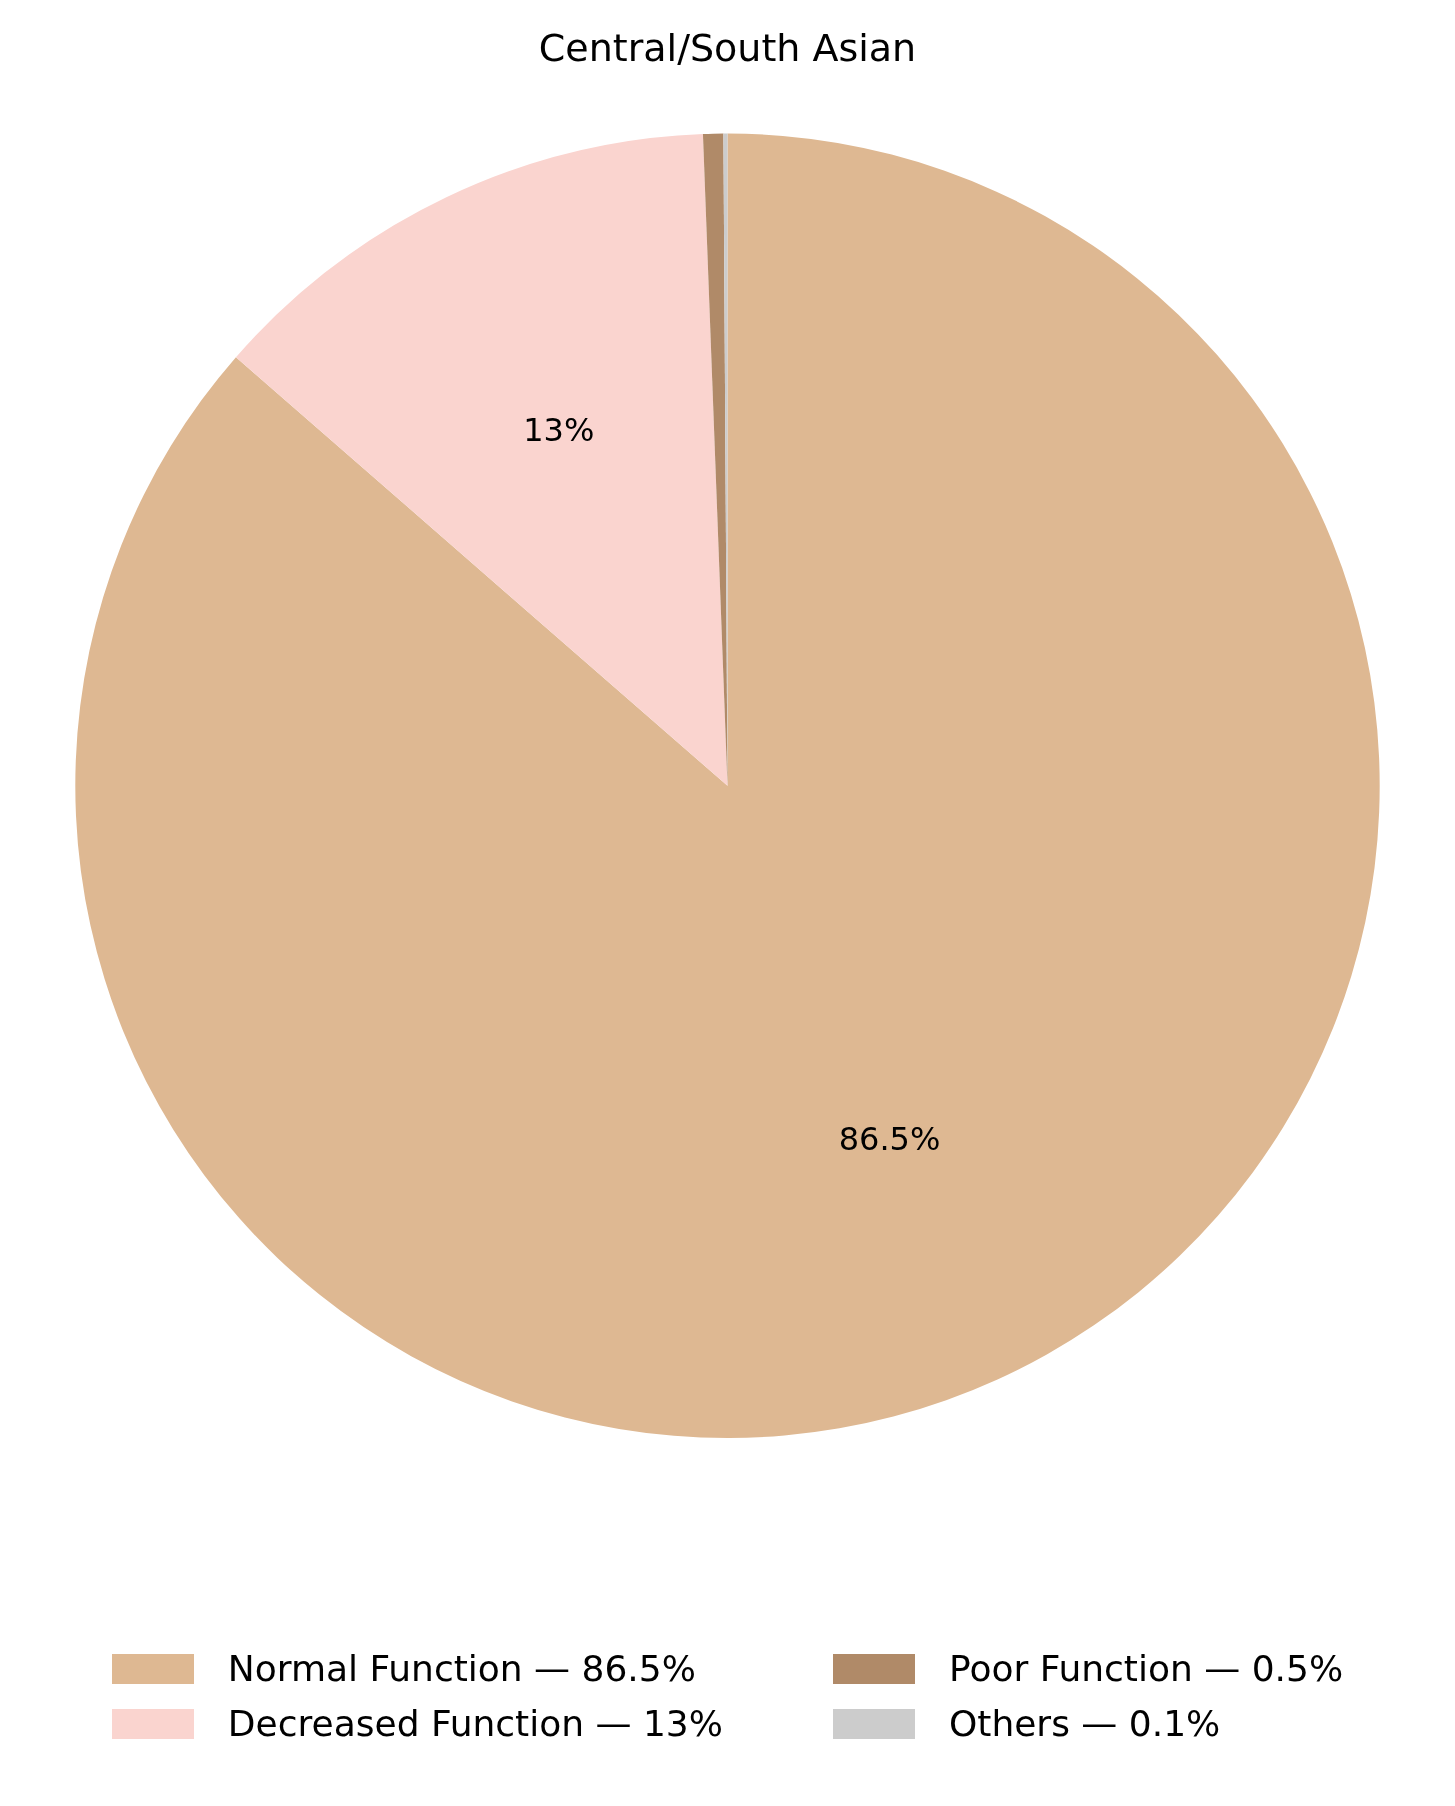 The image size is (1455, 1806). What do you see at coordinates (1084, 1723) in the screenshot?
I see `legend-label: Others — 0.1%` at bounding box center [1084, 1723].